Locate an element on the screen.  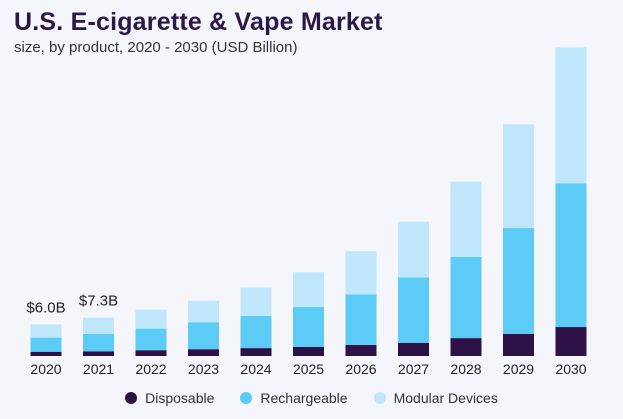
bar-disposable-2030 is located at coordinates (571, 341).